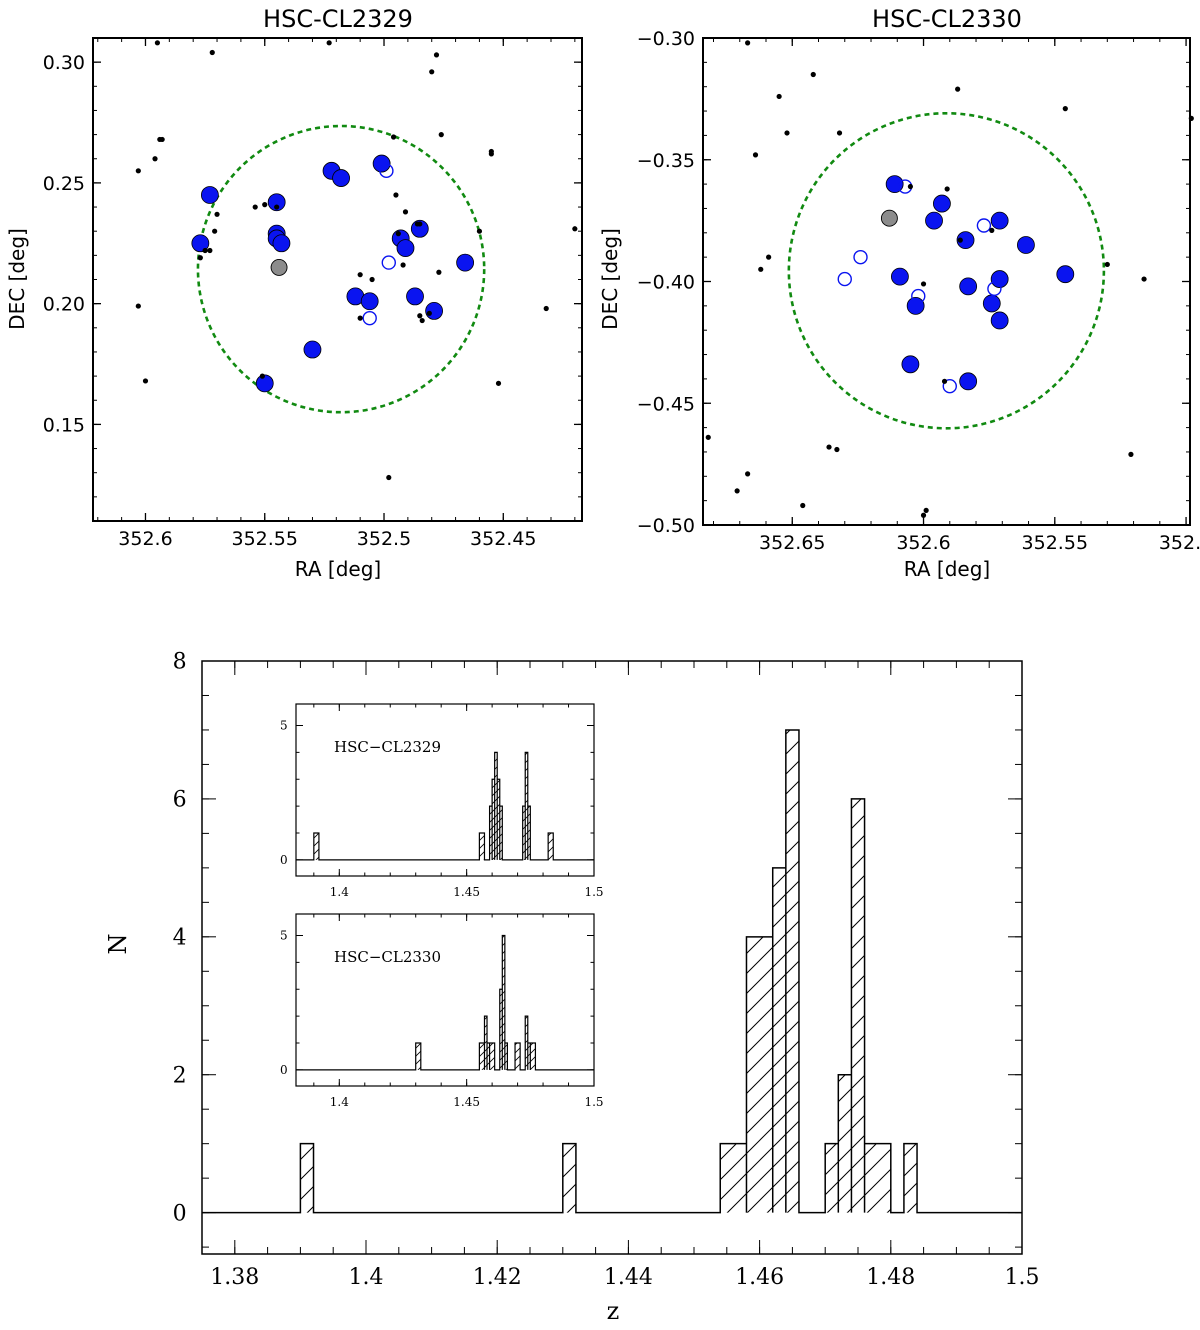 This screenshot has width=1200, height=1330. What do you see at coordinates (234, 1277) in the screenshot?
I see `x-tick-label: 1.38` at bounding box center [234, 1277].